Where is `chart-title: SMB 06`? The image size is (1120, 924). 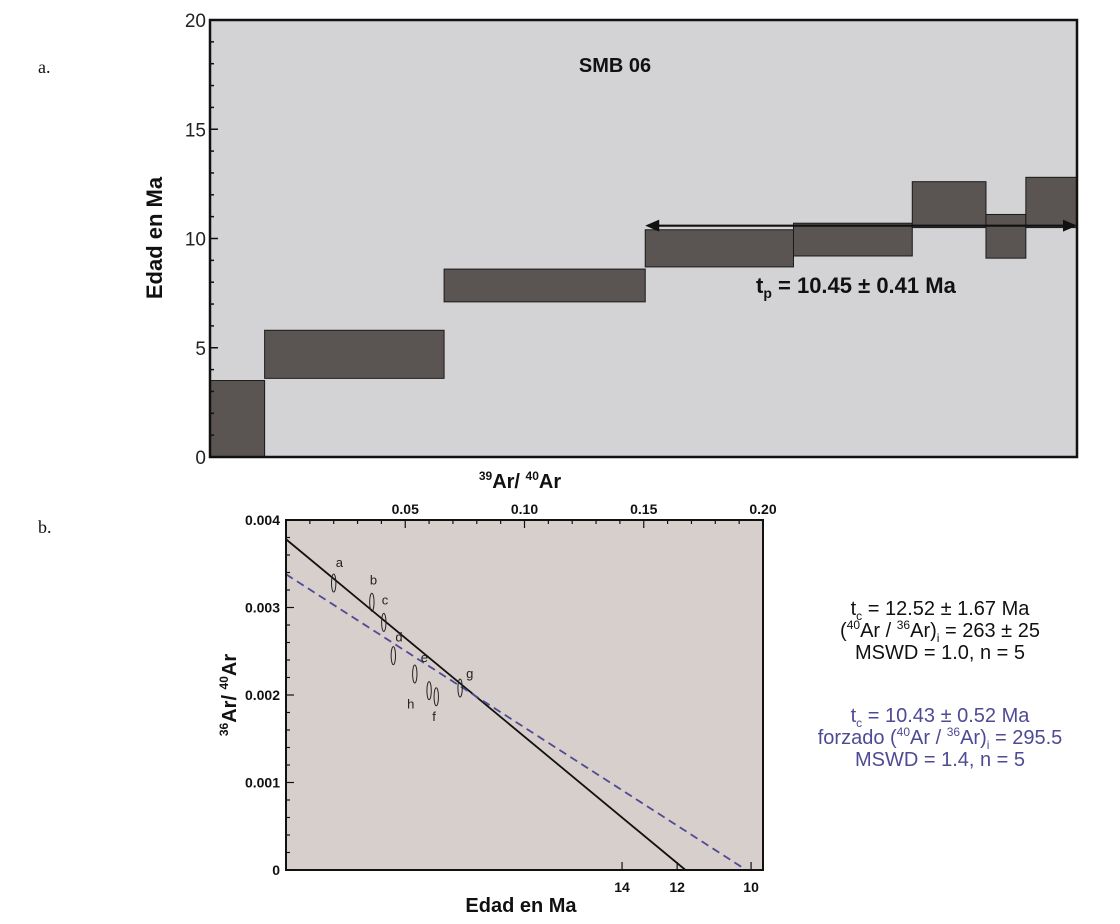 chart-title: SMB 06 is located at coordinates (615, 66).